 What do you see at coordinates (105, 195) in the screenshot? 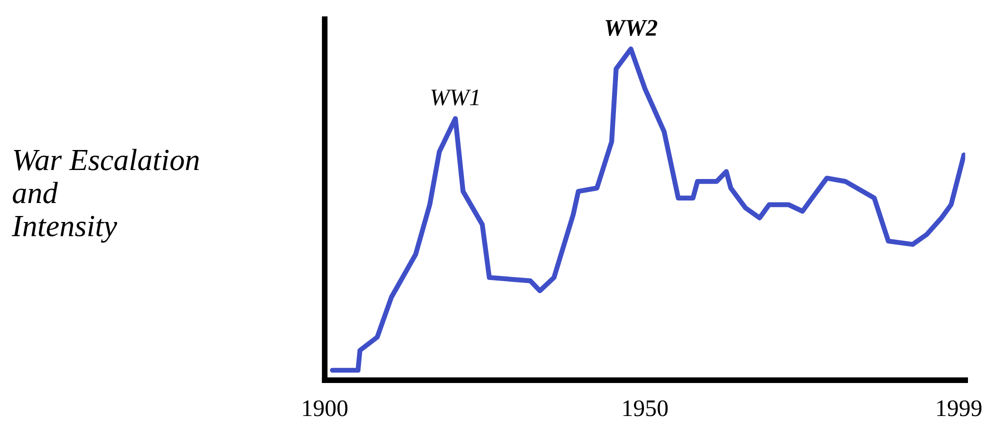
I see `y-axis-title: War Escalation and Intensity` at bounding box center [105, 195].